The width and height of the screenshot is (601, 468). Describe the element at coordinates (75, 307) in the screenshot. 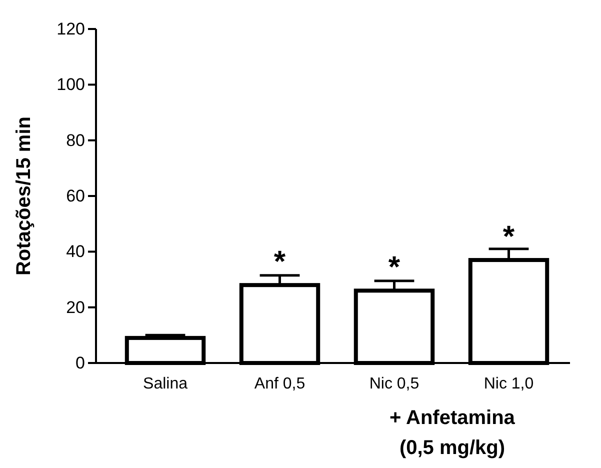

I see `y-tick-label: 20` at that location.